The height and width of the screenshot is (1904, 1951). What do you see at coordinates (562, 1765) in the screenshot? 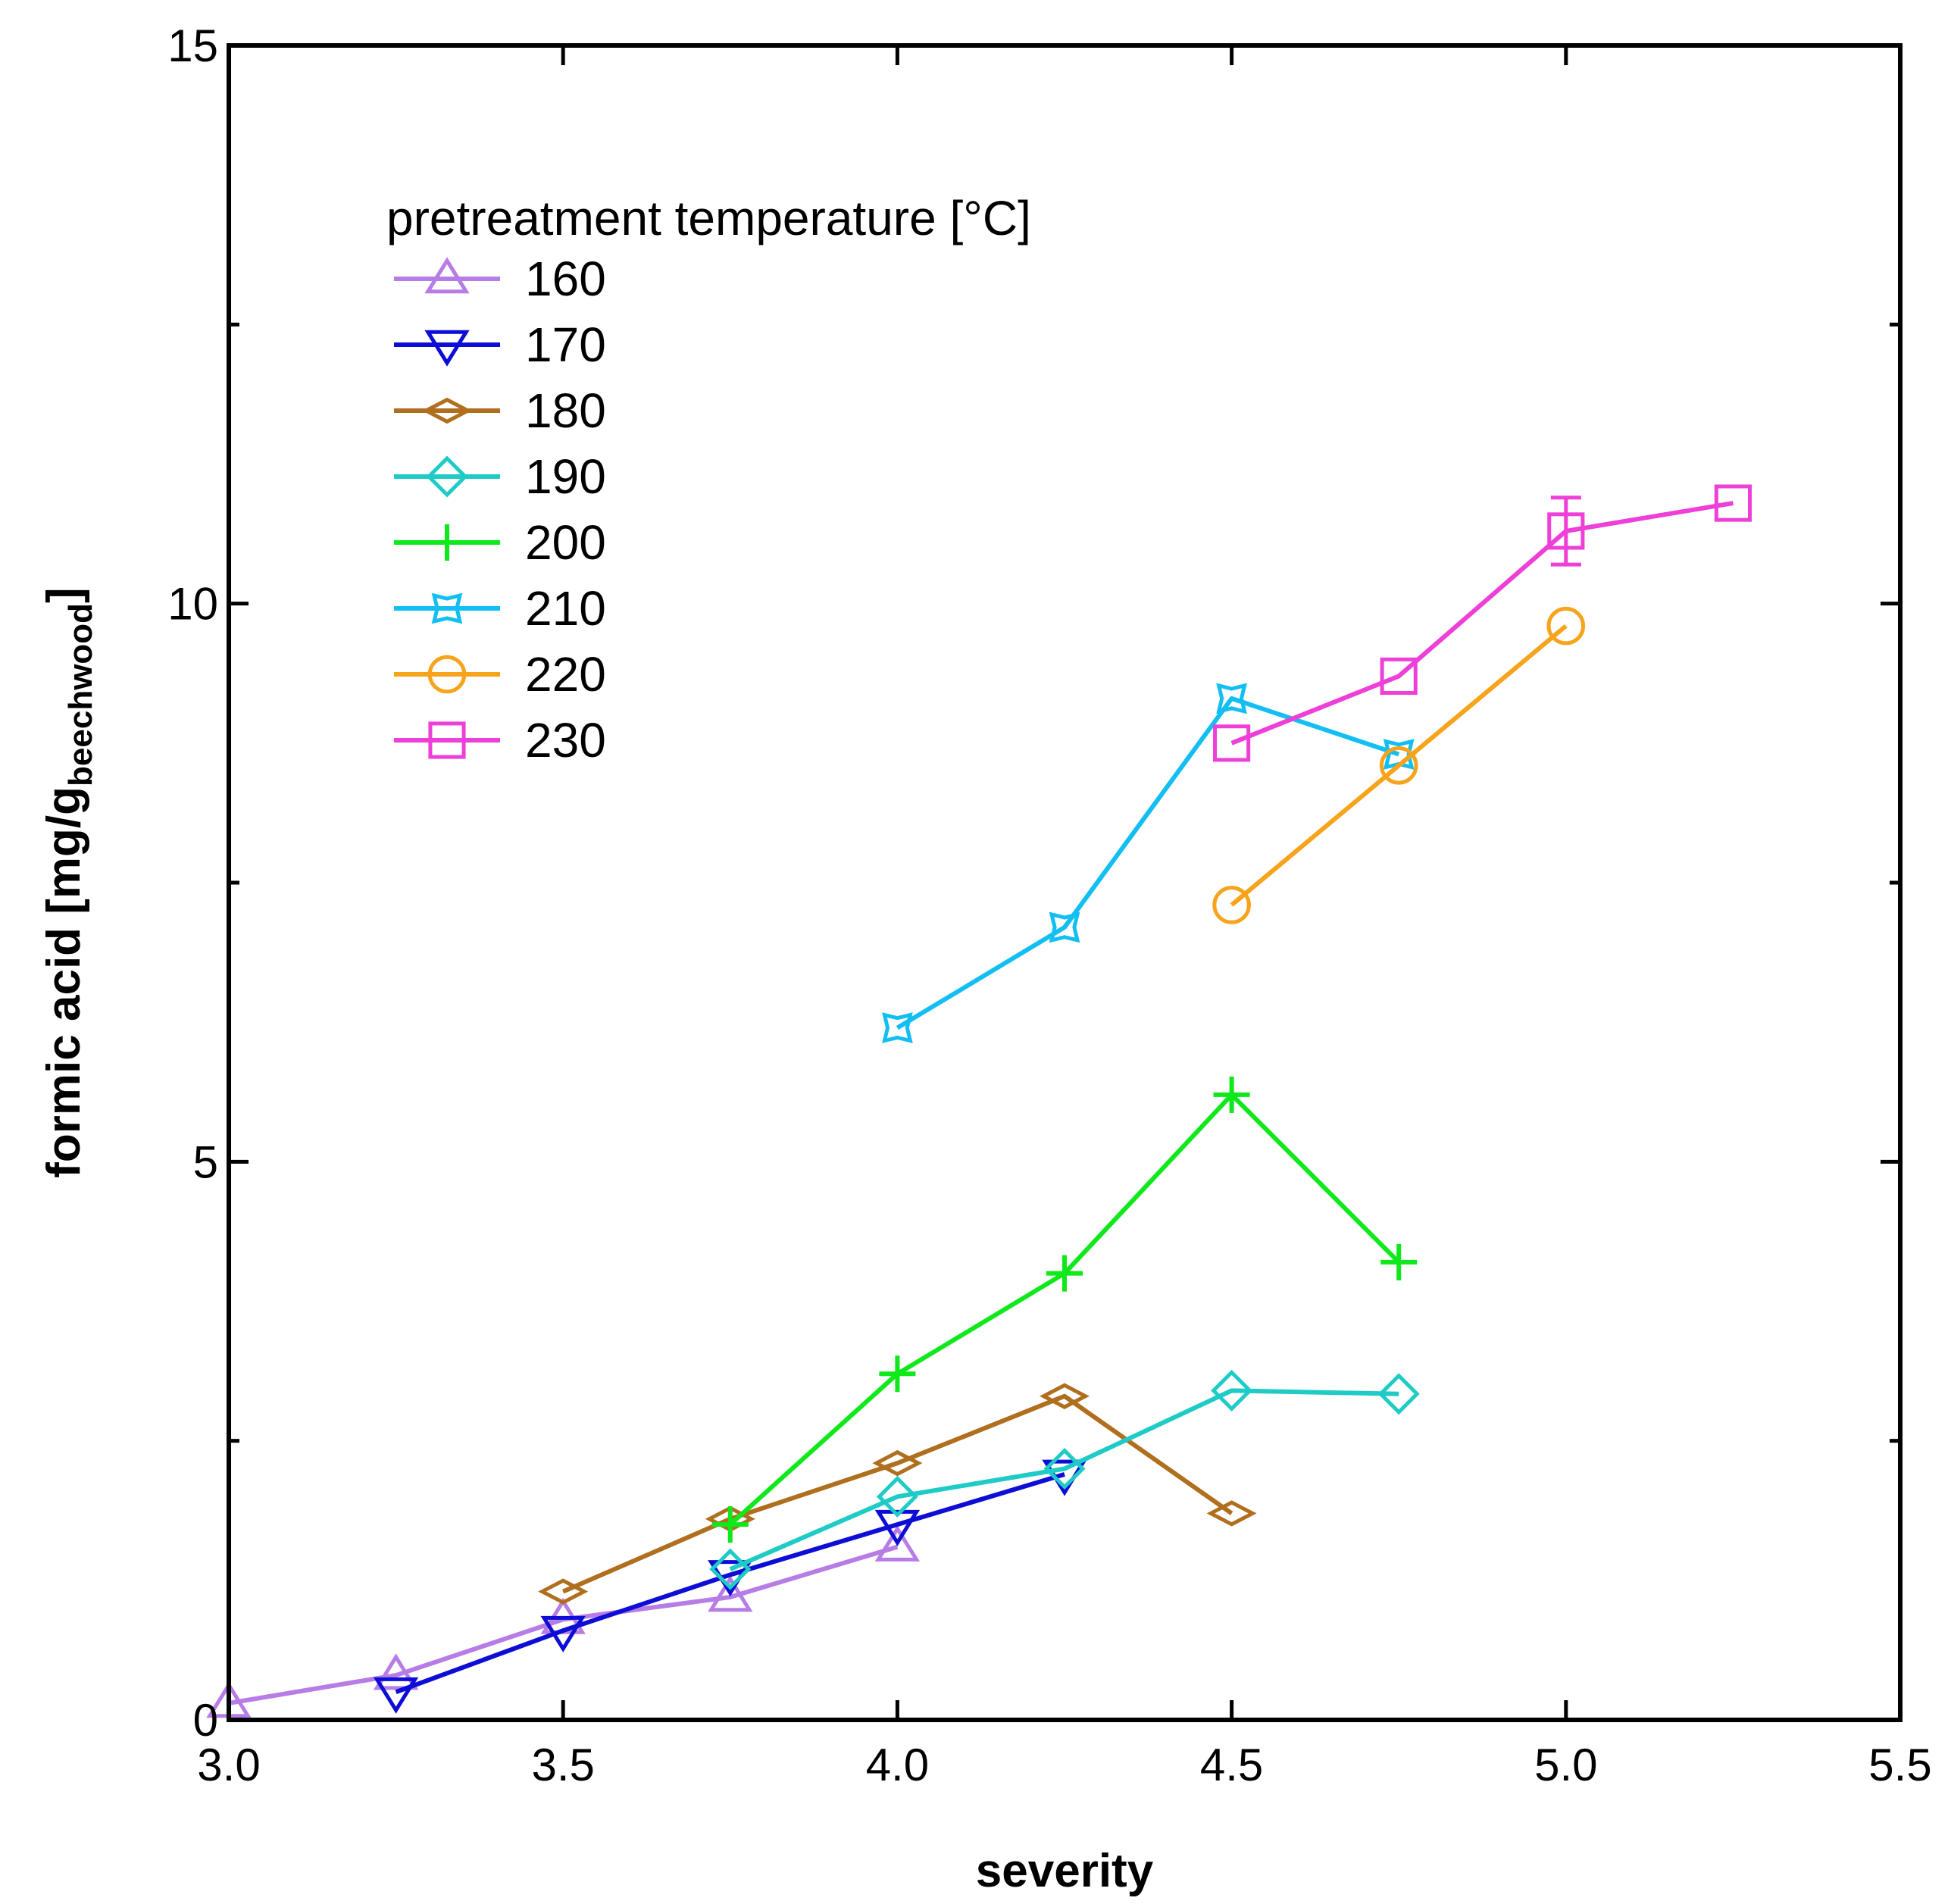
I see `x-tick-label: 3.5` at bounding box center [562, 1765].